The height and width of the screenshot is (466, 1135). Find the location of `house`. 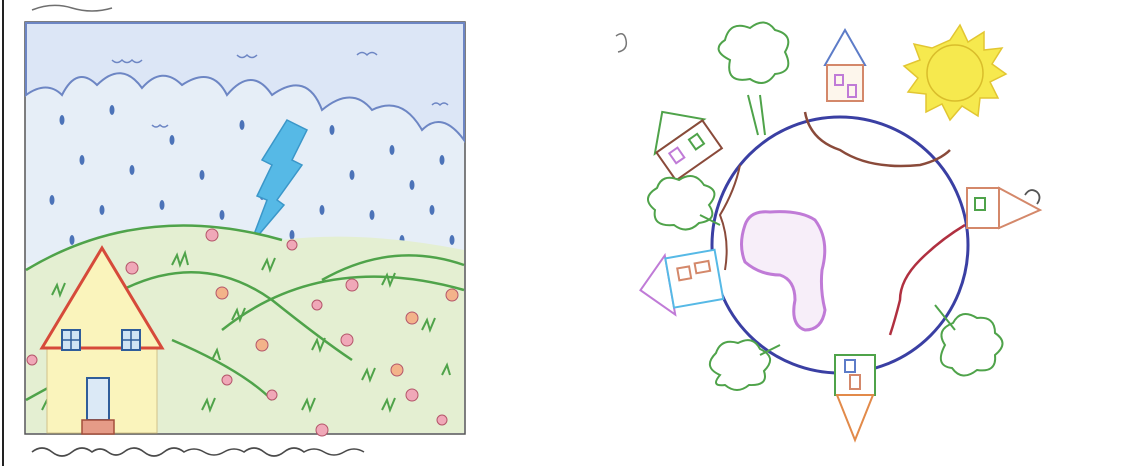

house is located at coordinates (102, 340).